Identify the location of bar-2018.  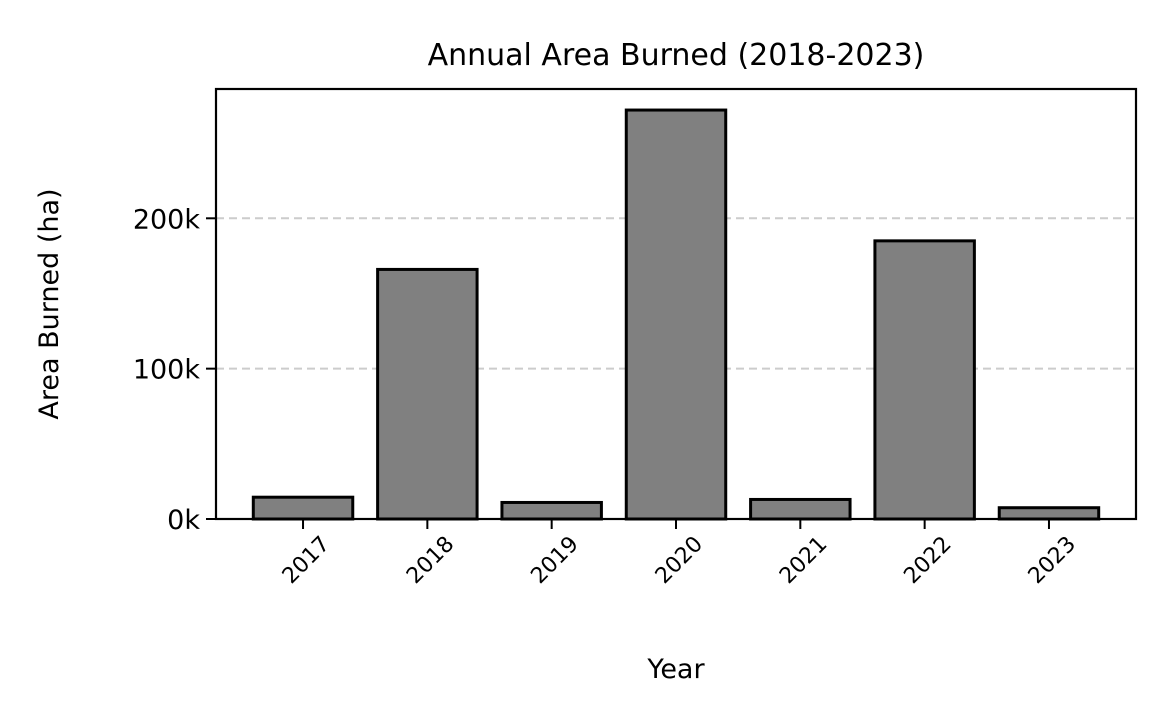
(427, 394).